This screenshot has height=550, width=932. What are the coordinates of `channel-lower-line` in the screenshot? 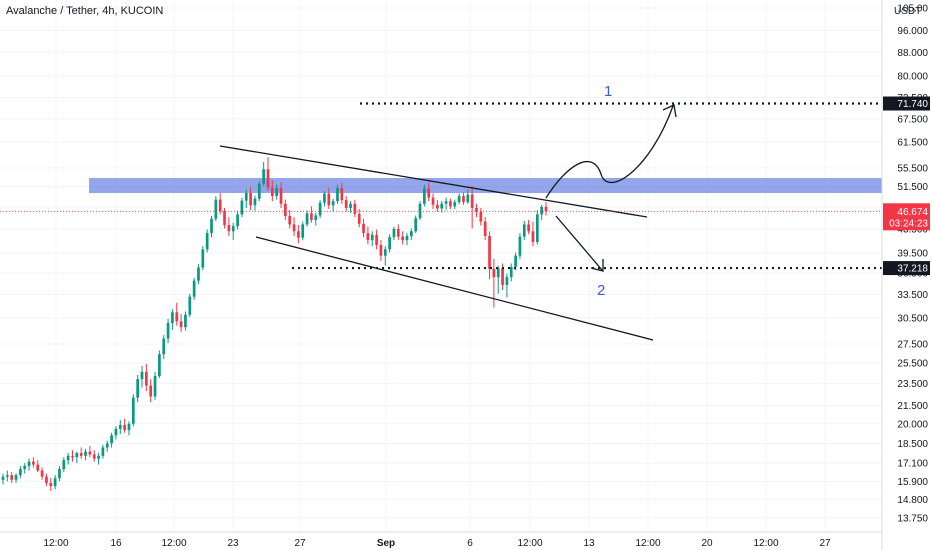 It's located at (454, 288).